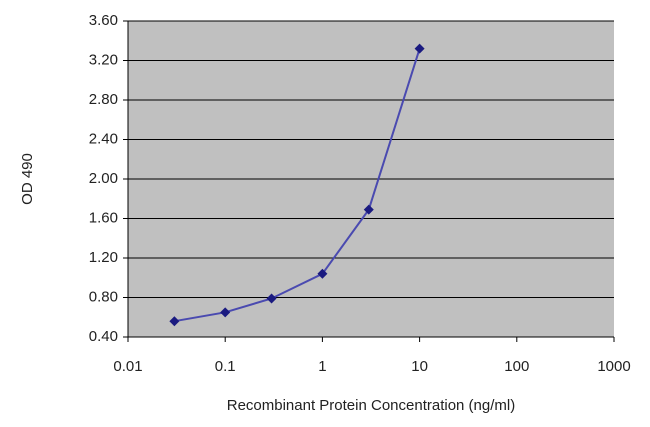  I want to click on y-tick-label: 0.80, so click(103, 296).